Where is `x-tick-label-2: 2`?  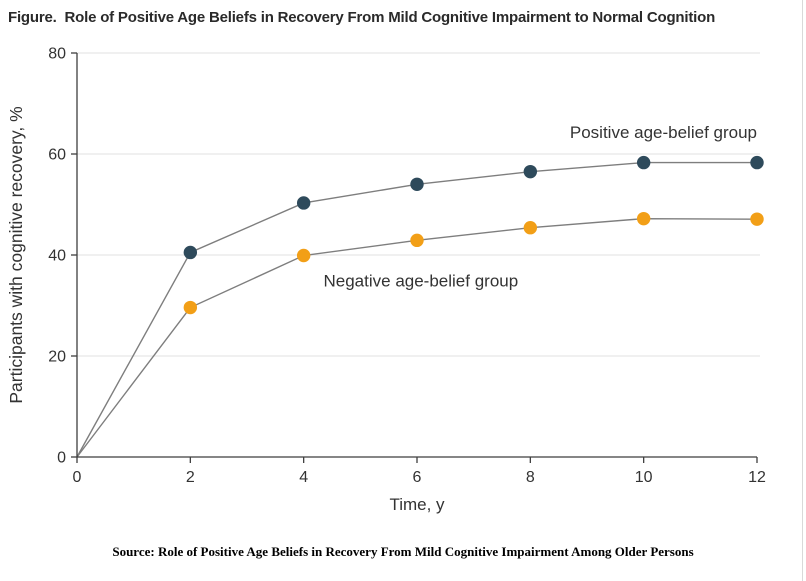
x-tick-label-2: 2 is located at coordinates (190, 477).